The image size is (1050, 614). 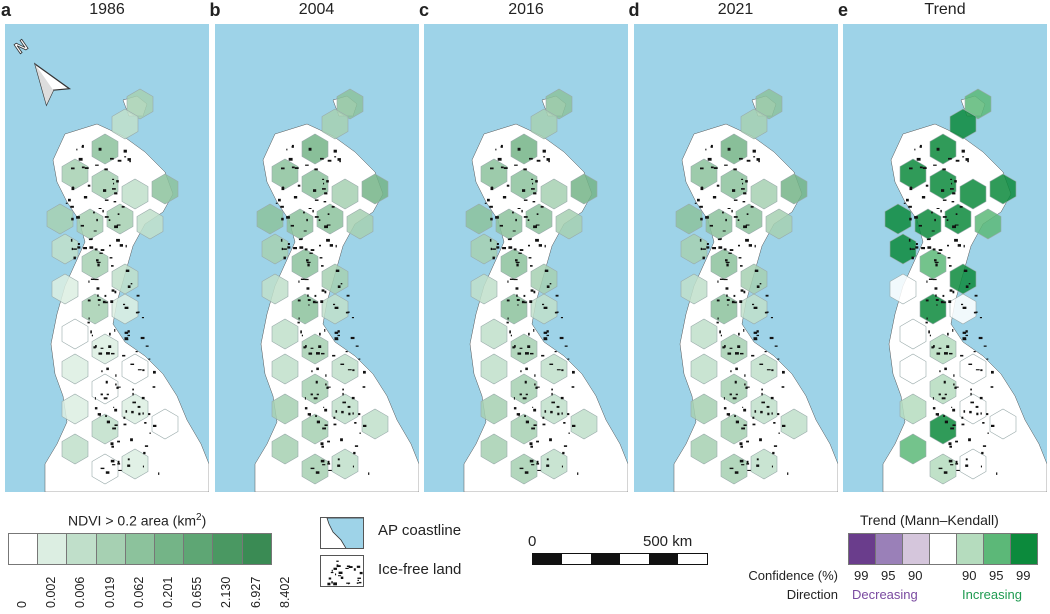 What do you see at coordinates (316, 258) in the screenshot?
I see `map-b` at bounding box center [316, 258].